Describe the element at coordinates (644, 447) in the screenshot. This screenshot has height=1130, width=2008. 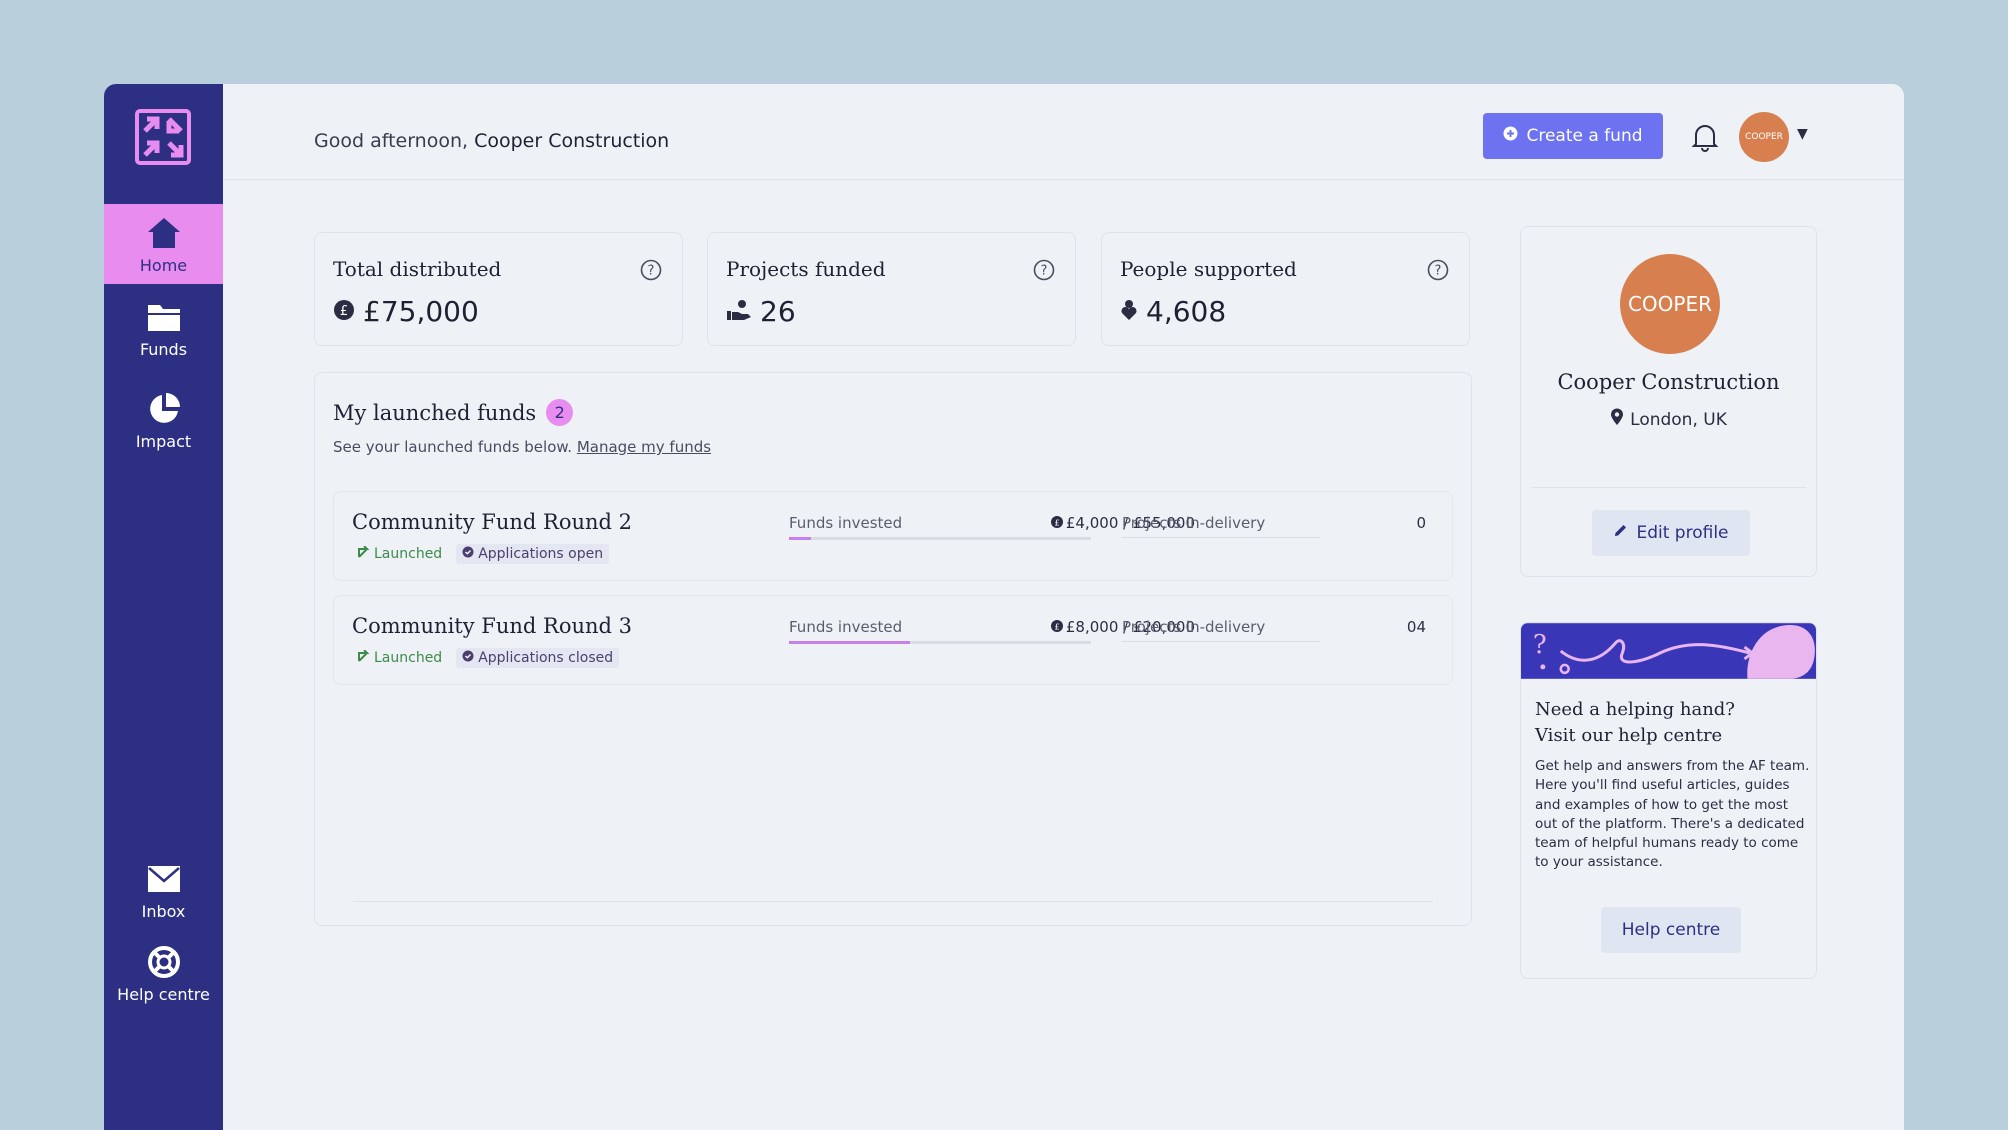
I see `manage-funds-link: Manage my funds` at that location.